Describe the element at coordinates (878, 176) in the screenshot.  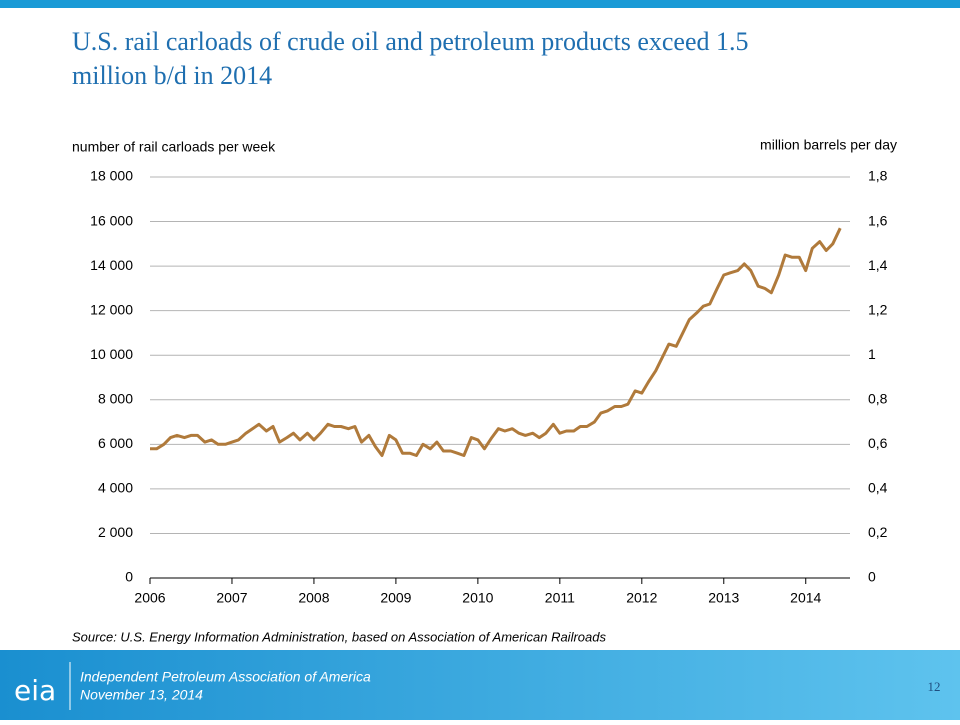
I see `y2-tick-label: 1,8` at that location.